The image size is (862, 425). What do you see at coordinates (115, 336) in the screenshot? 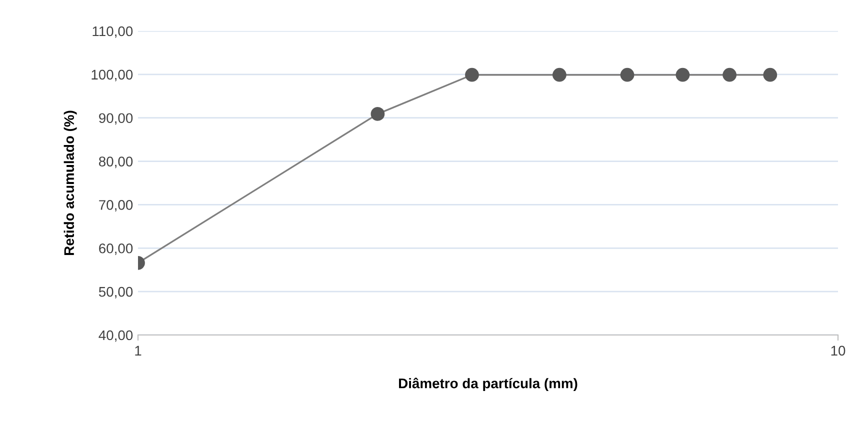
I see `y-tick-label: 40,00` at bounding box center [115, 336].